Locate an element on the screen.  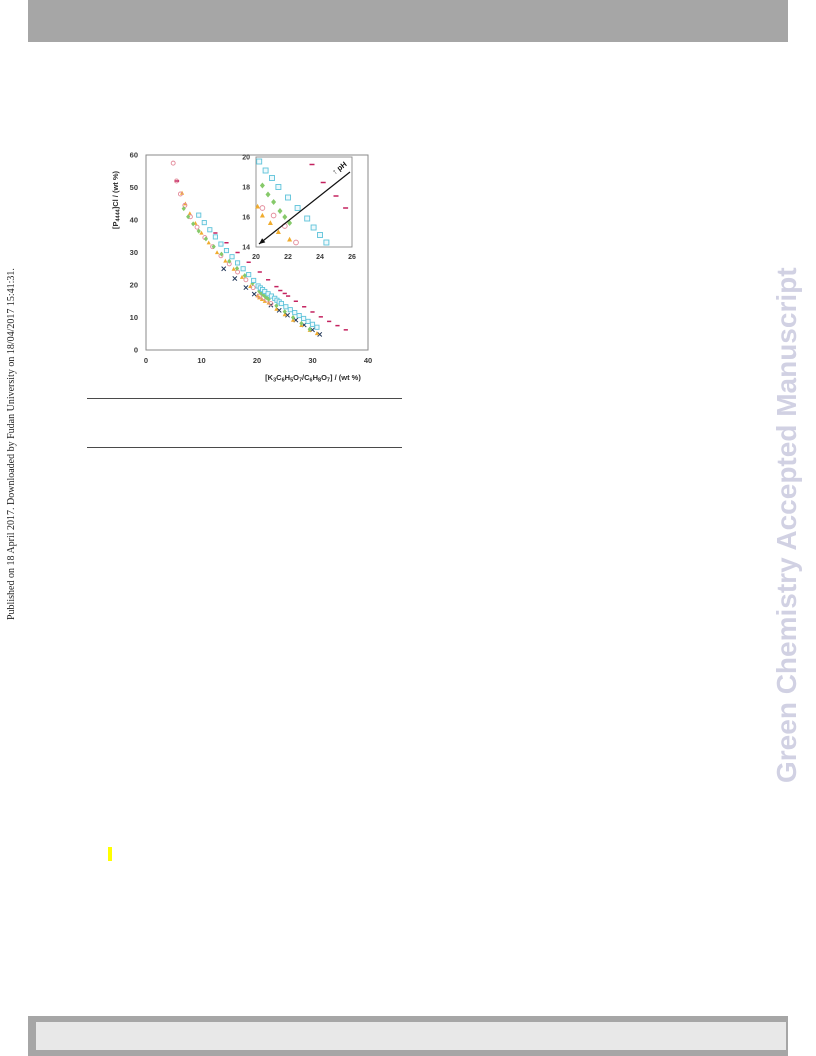
inset-arrowhead is located at coordinates (262, 241).